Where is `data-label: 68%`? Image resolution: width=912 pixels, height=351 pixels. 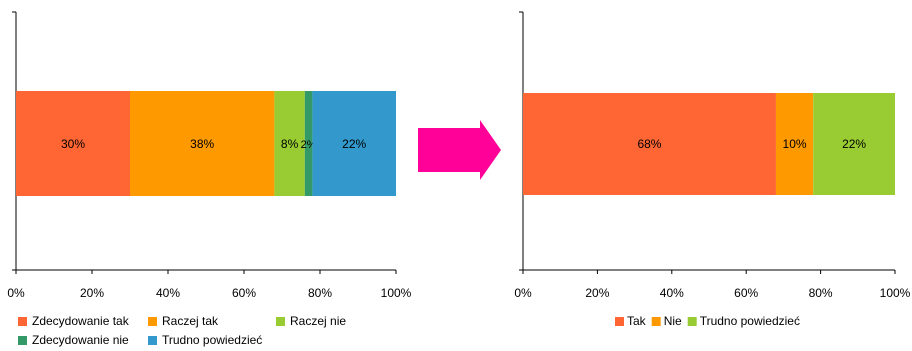
data-label: 68% is located at coordinates (649, 144).